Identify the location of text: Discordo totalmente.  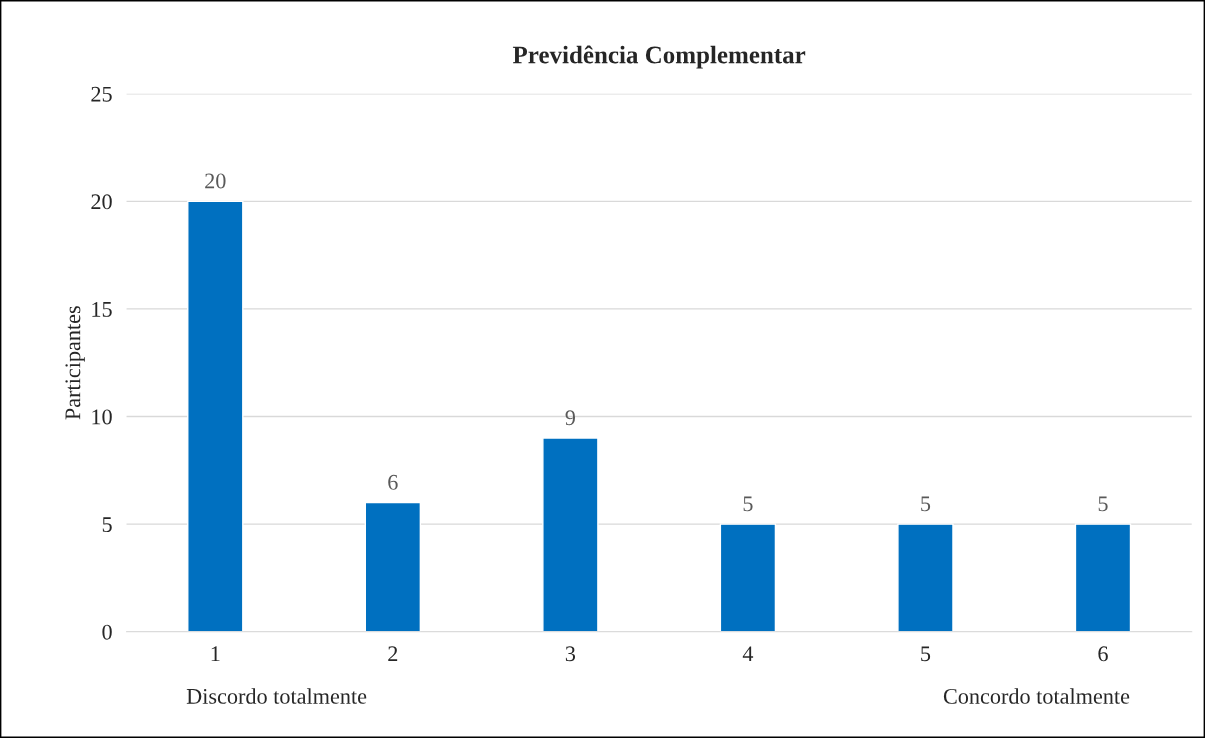
(276, 696).